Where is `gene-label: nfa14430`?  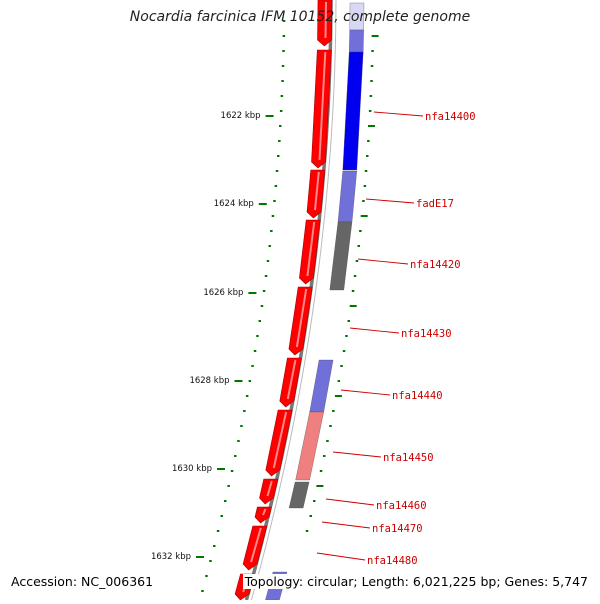
gene-label: nfa14430 is located at coordinates (426, 334).